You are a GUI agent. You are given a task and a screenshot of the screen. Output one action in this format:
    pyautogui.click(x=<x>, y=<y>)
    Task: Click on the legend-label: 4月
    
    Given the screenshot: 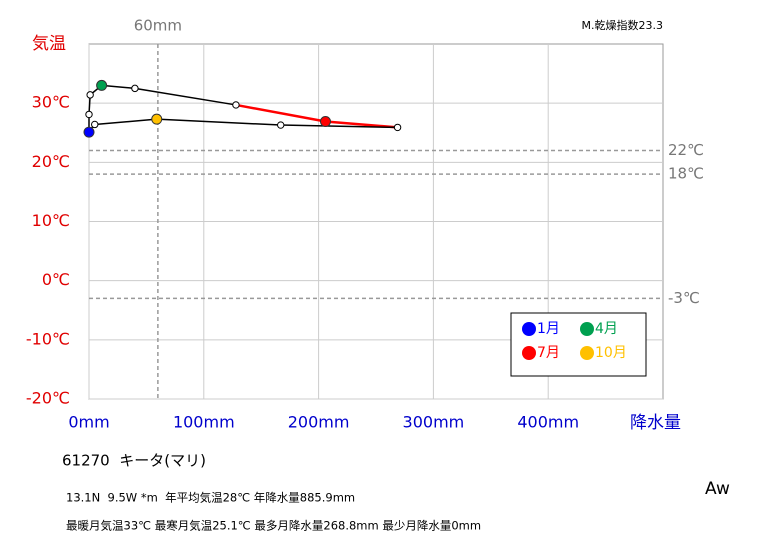 What is the action you would take?
    pyautogui.click(x=606, y=329)
    